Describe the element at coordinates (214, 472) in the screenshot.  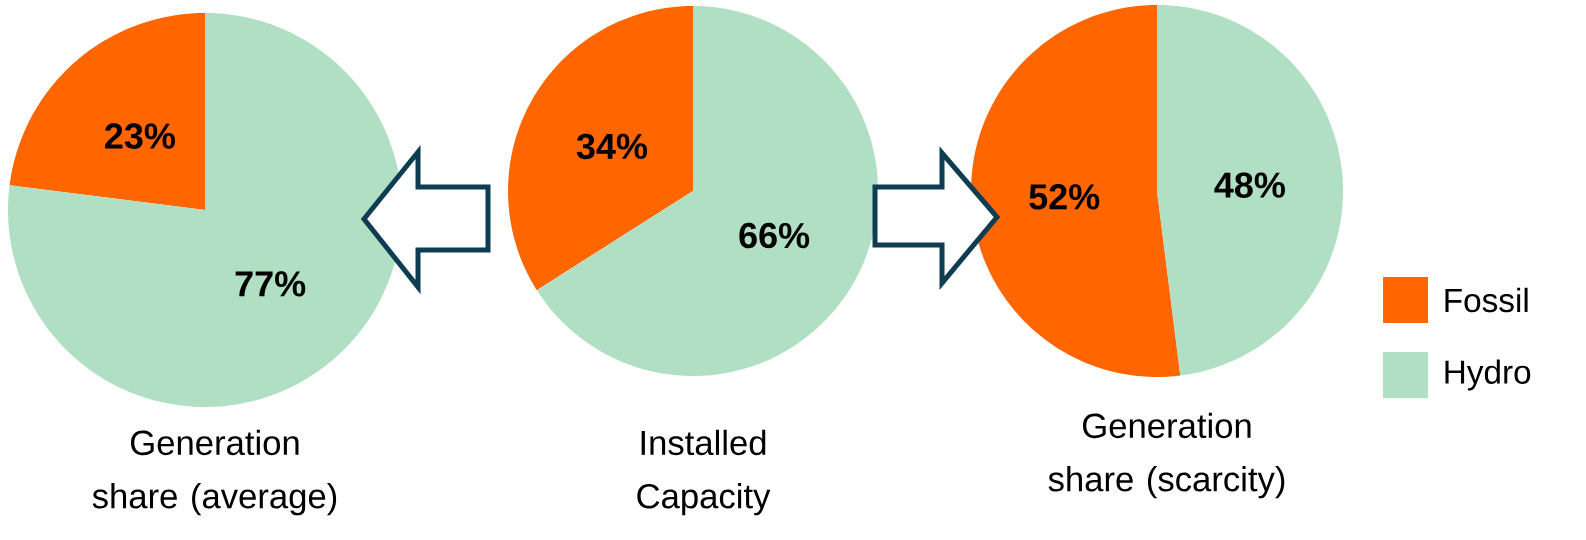
I see `text: Generation share (average)` at that location.